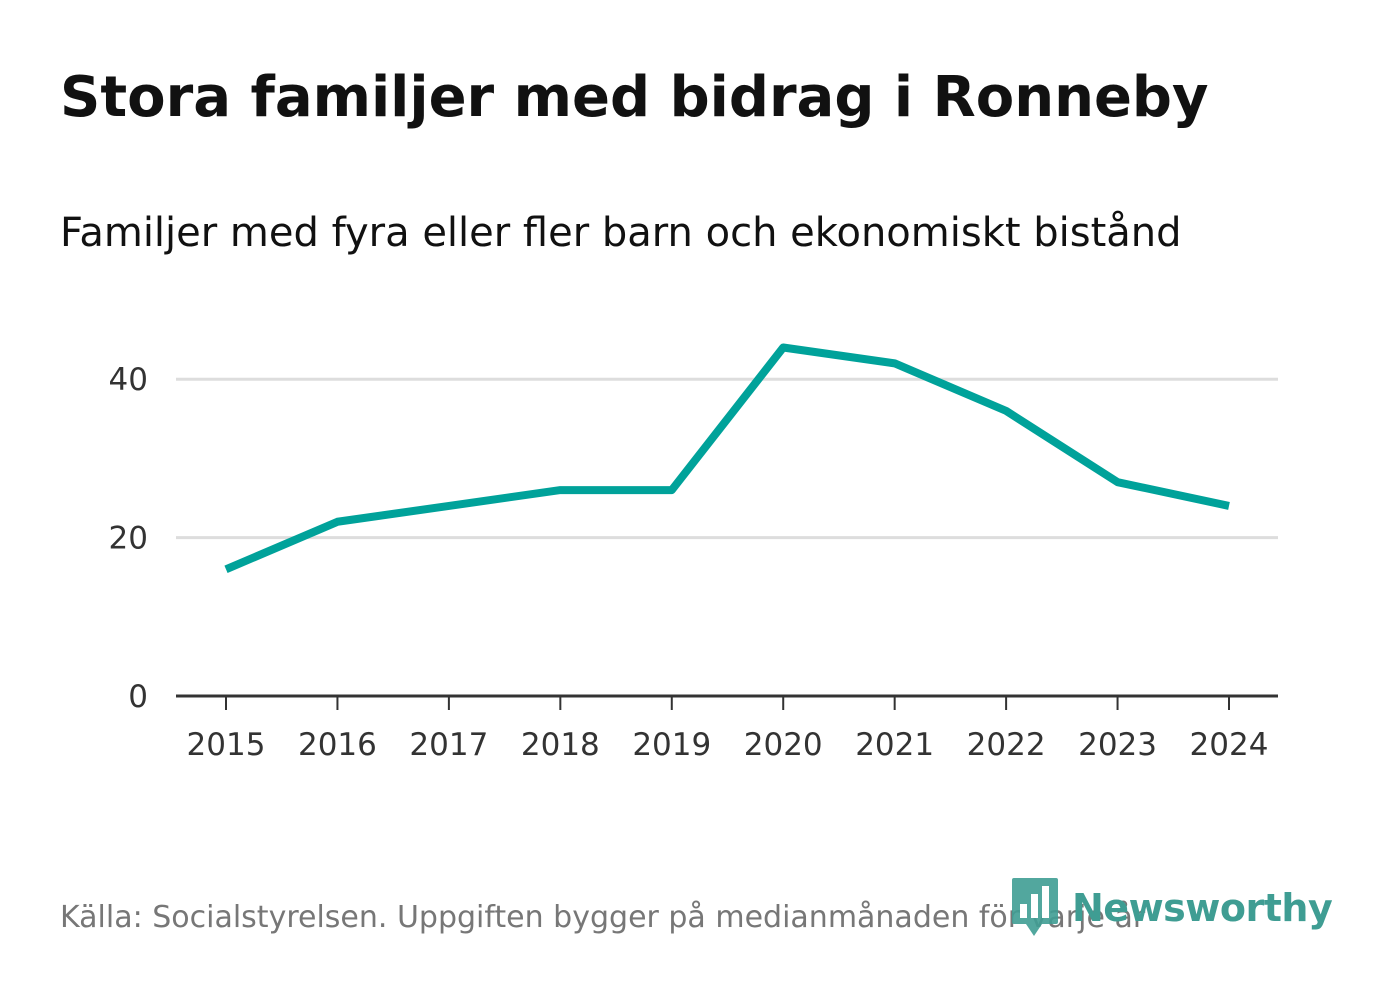 The width and height of the screenshot is (1382, 999). What do you see at coordinates (448, 745) in the screenshot?
I see `x-tick-label: 2017` at bounding box center [448, 745].